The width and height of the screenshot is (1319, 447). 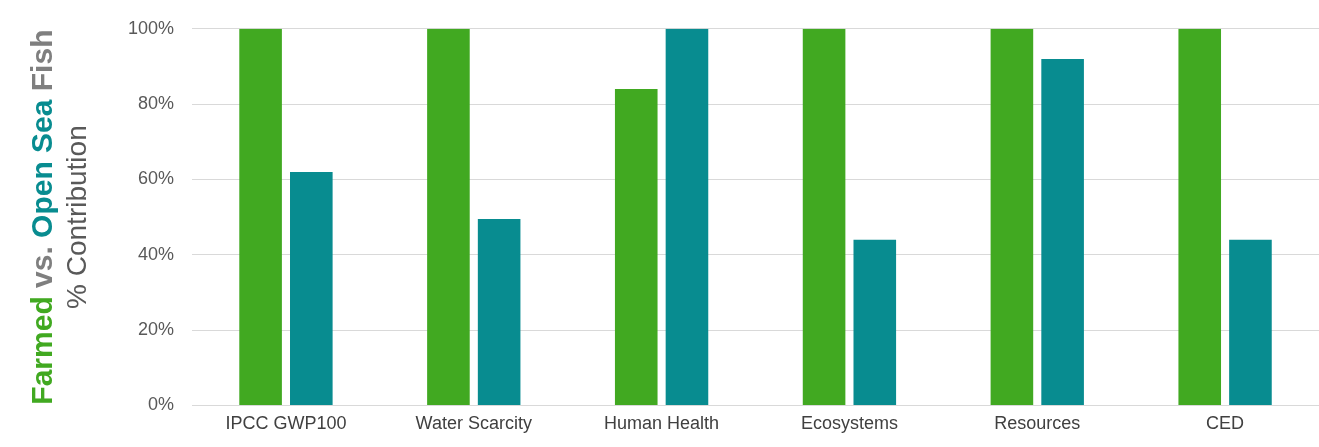 I want to click on x-tick-label: Water Scarcity, so click(x=473, y=423).